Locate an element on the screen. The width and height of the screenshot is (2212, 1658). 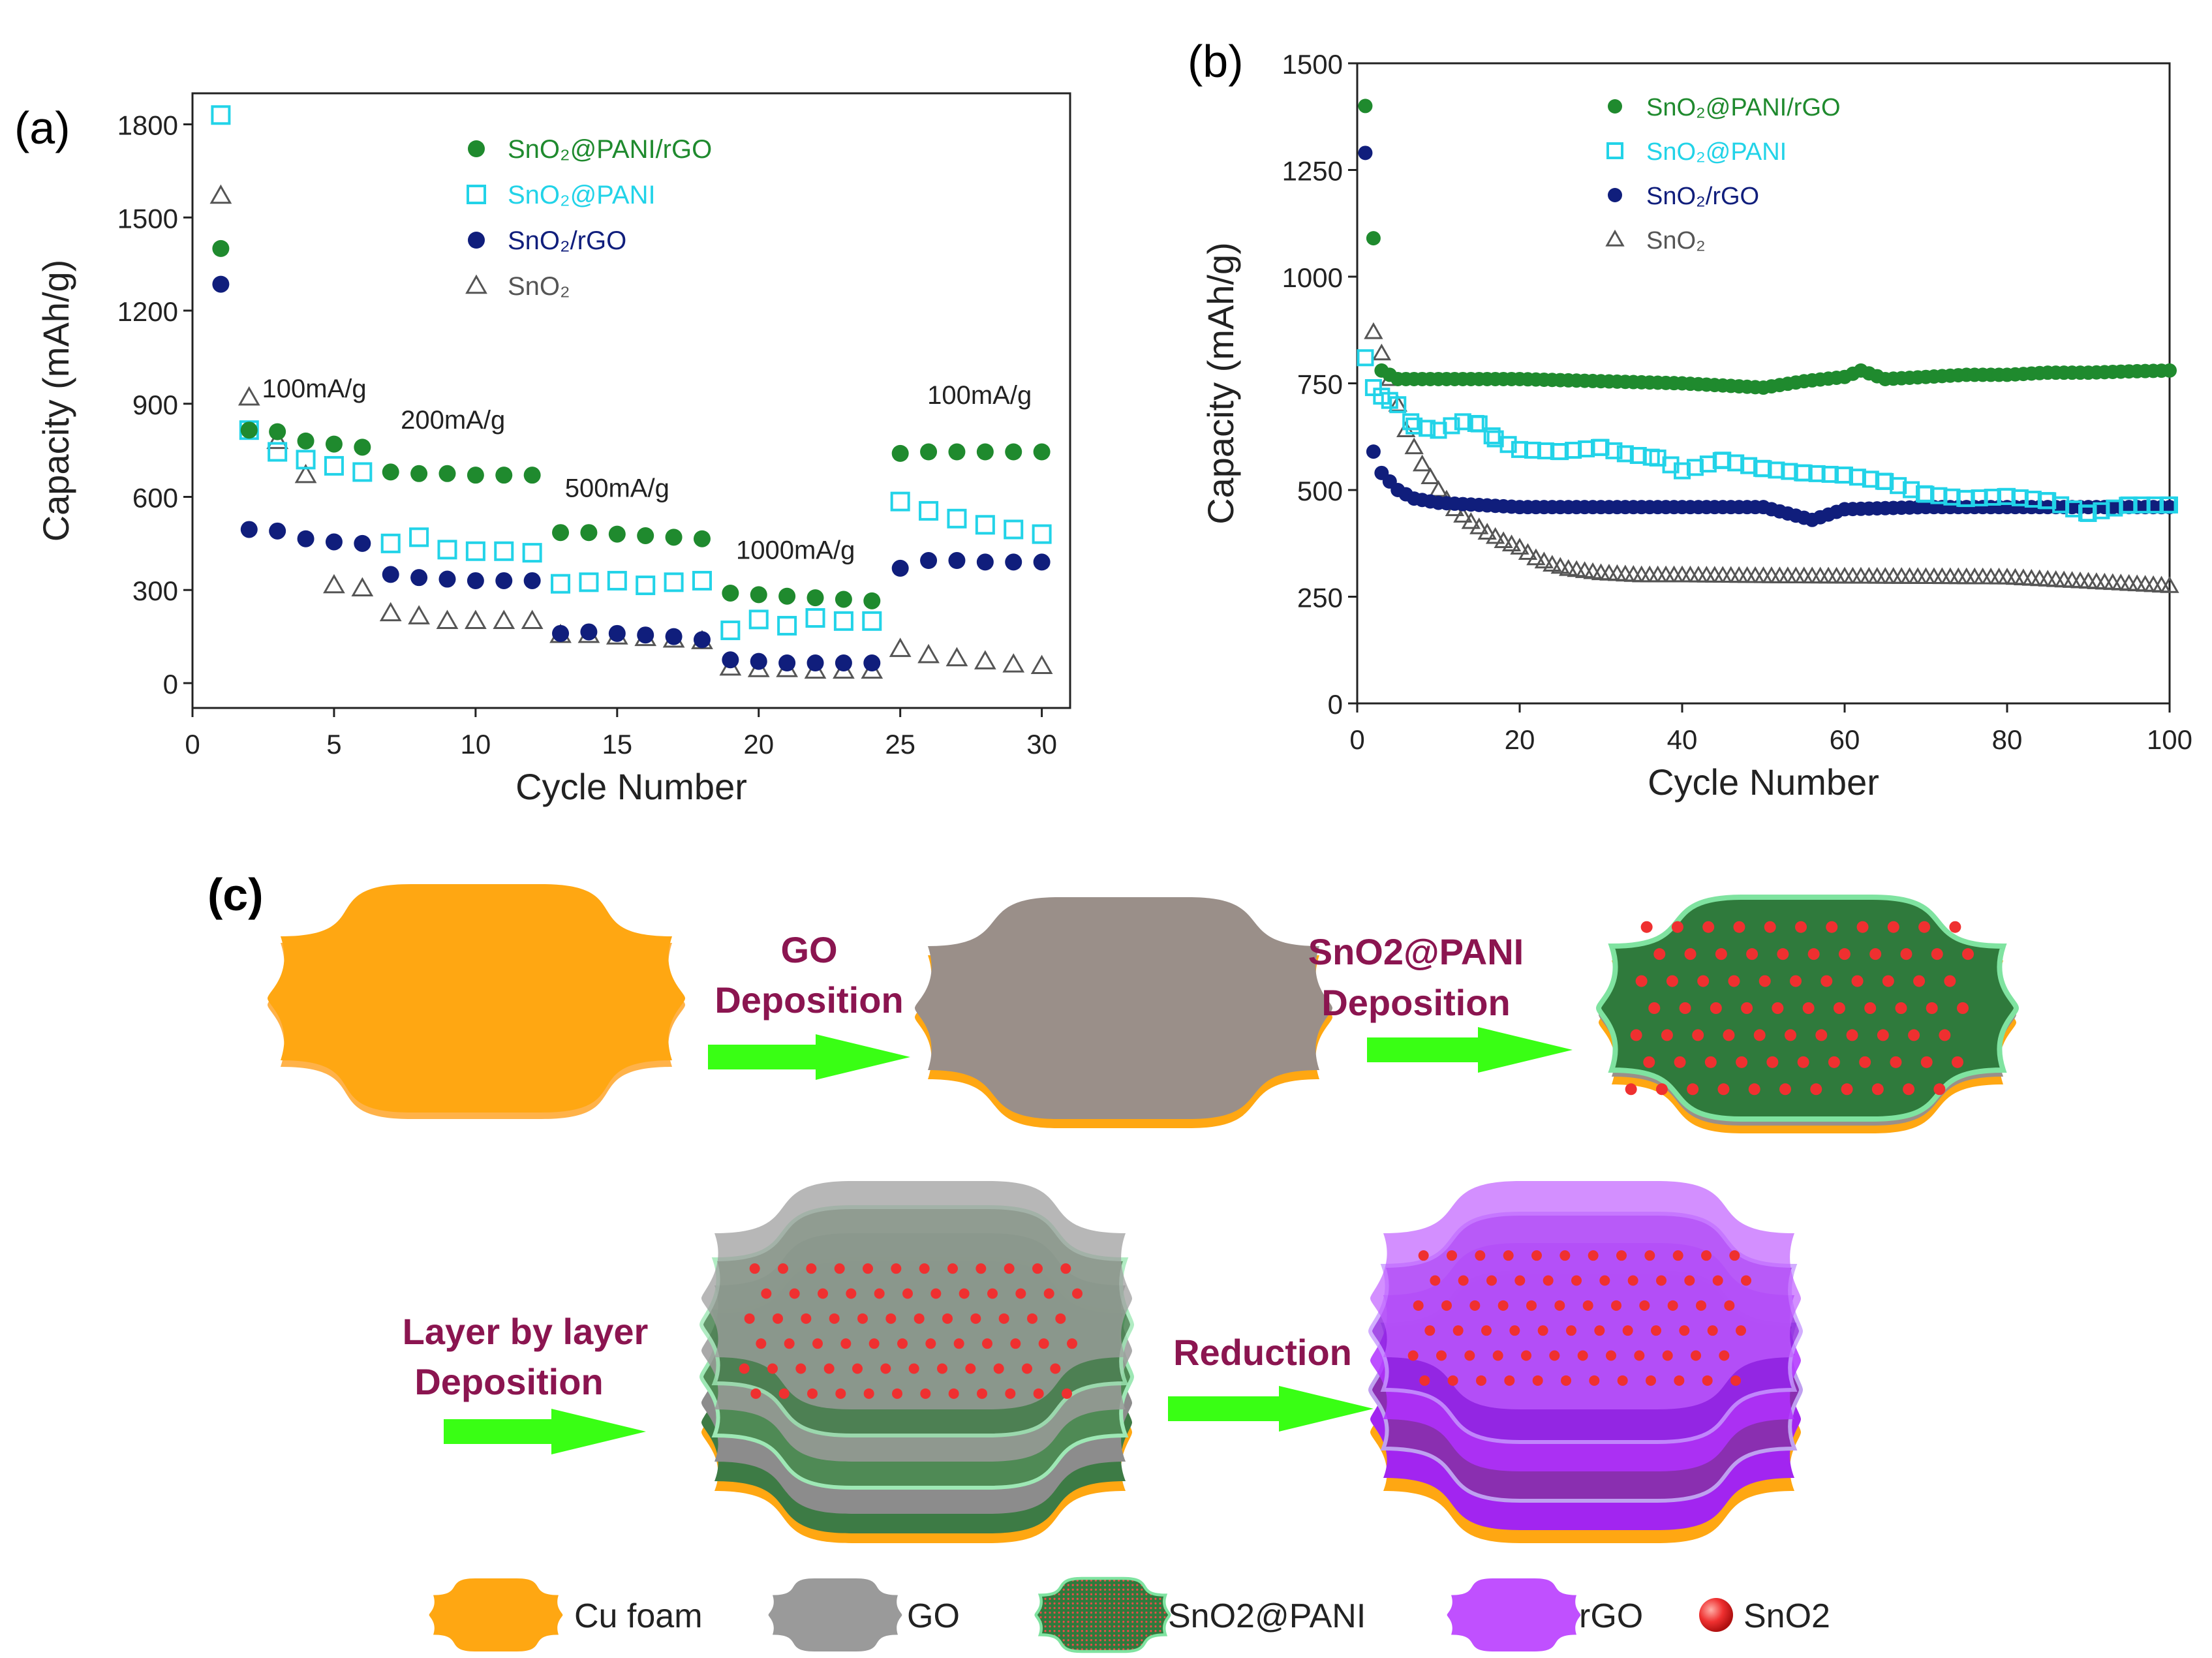
step-go-line1: GO is located at coordinates (808, 949).